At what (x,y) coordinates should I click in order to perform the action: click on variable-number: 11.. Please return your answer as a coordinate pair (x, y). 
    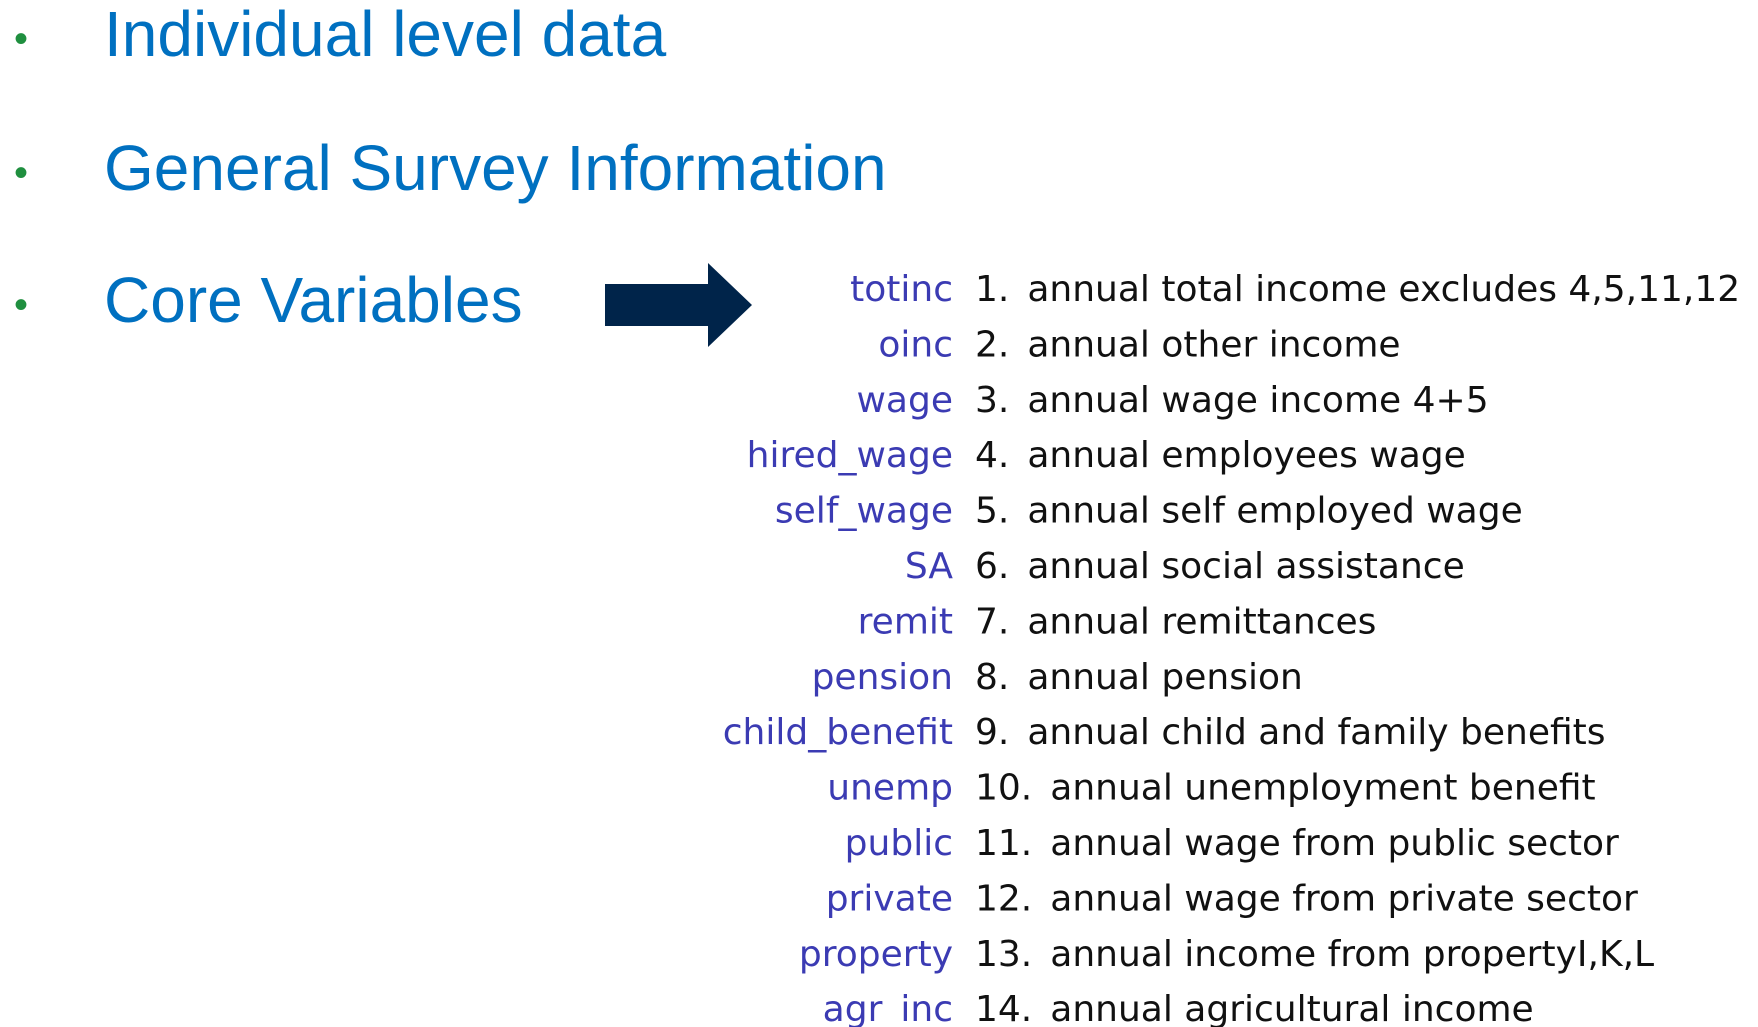
    Looking at the image, I should click on (1003, 843).